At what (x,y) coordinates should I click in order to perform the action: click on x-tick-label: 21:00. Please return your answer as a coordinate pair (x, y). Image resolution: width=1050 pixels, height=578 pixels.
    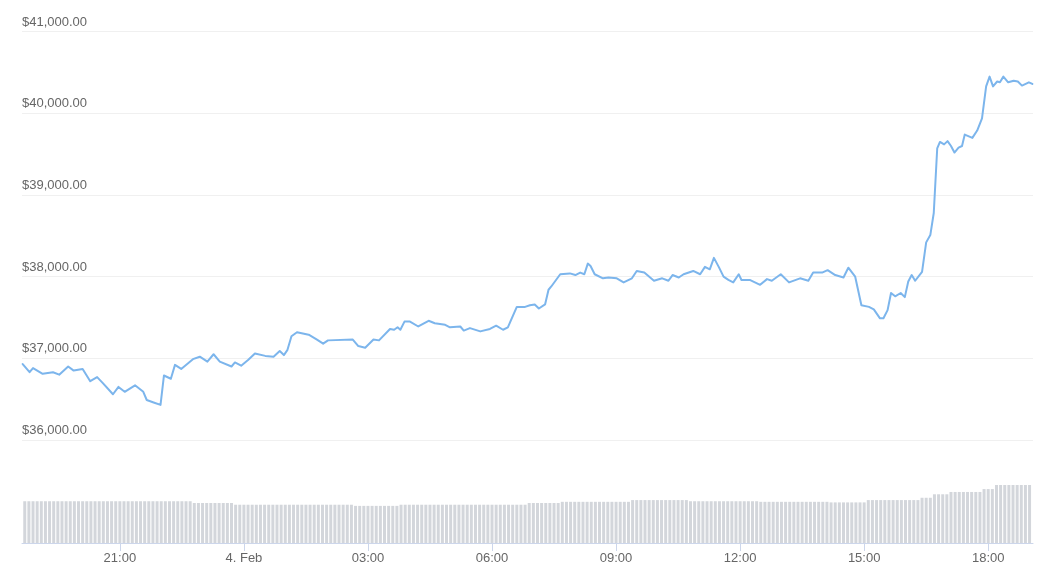
    Looking at the image, I should click on (120, 557).